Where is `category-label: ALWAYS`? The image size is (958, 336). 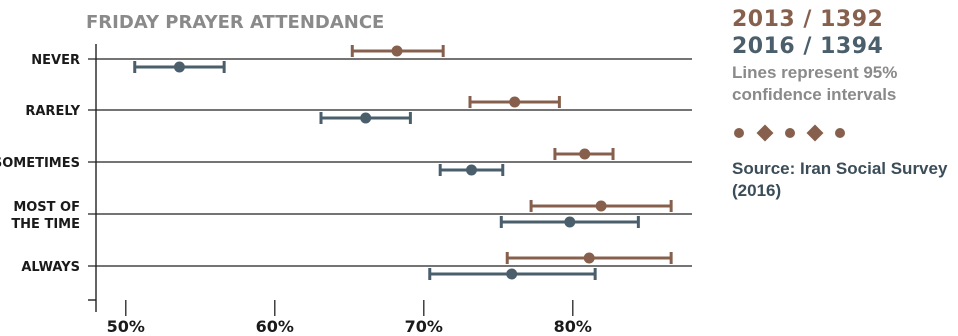 category-label: ALWAYS is located at coordinates (50, 267).